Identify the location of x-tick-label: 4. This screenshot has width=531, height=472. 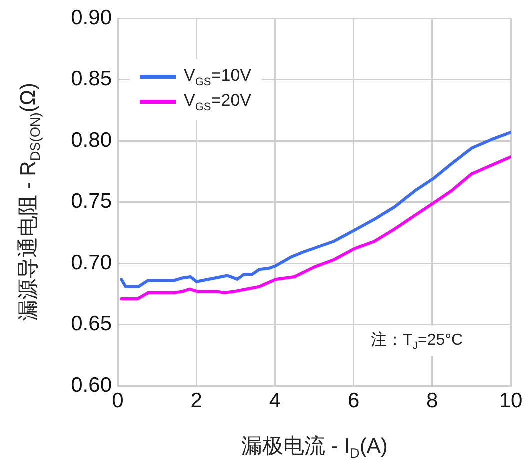
(275, 400).